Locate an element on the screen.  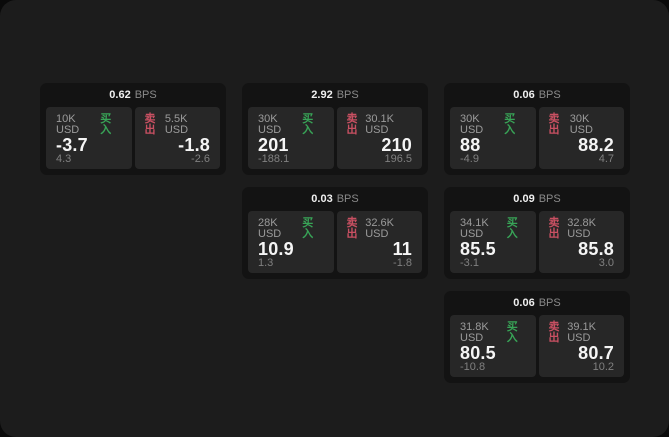
buy-panel: 10K USD 买入 -3.7 4.3 is located at coordinates (89, 138).